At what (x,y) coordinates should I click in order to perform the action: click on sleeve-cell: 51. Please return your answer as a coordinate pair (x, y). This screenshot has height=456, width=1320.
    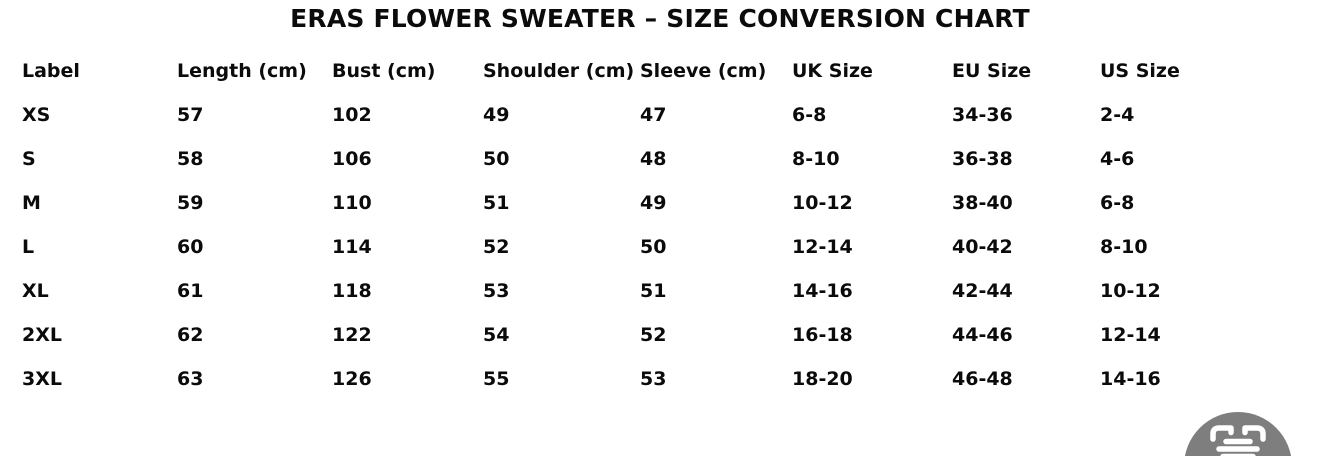
    Looking at the image, I should click on (653, 291).